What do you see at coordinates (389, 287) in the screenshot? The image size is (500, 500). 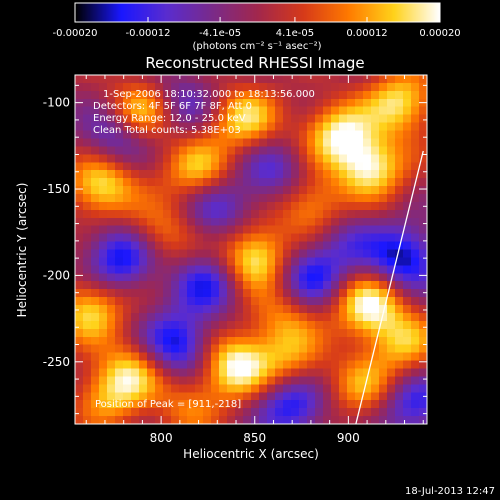 I see `solar-limb-line` at bounding box center [389, 287].